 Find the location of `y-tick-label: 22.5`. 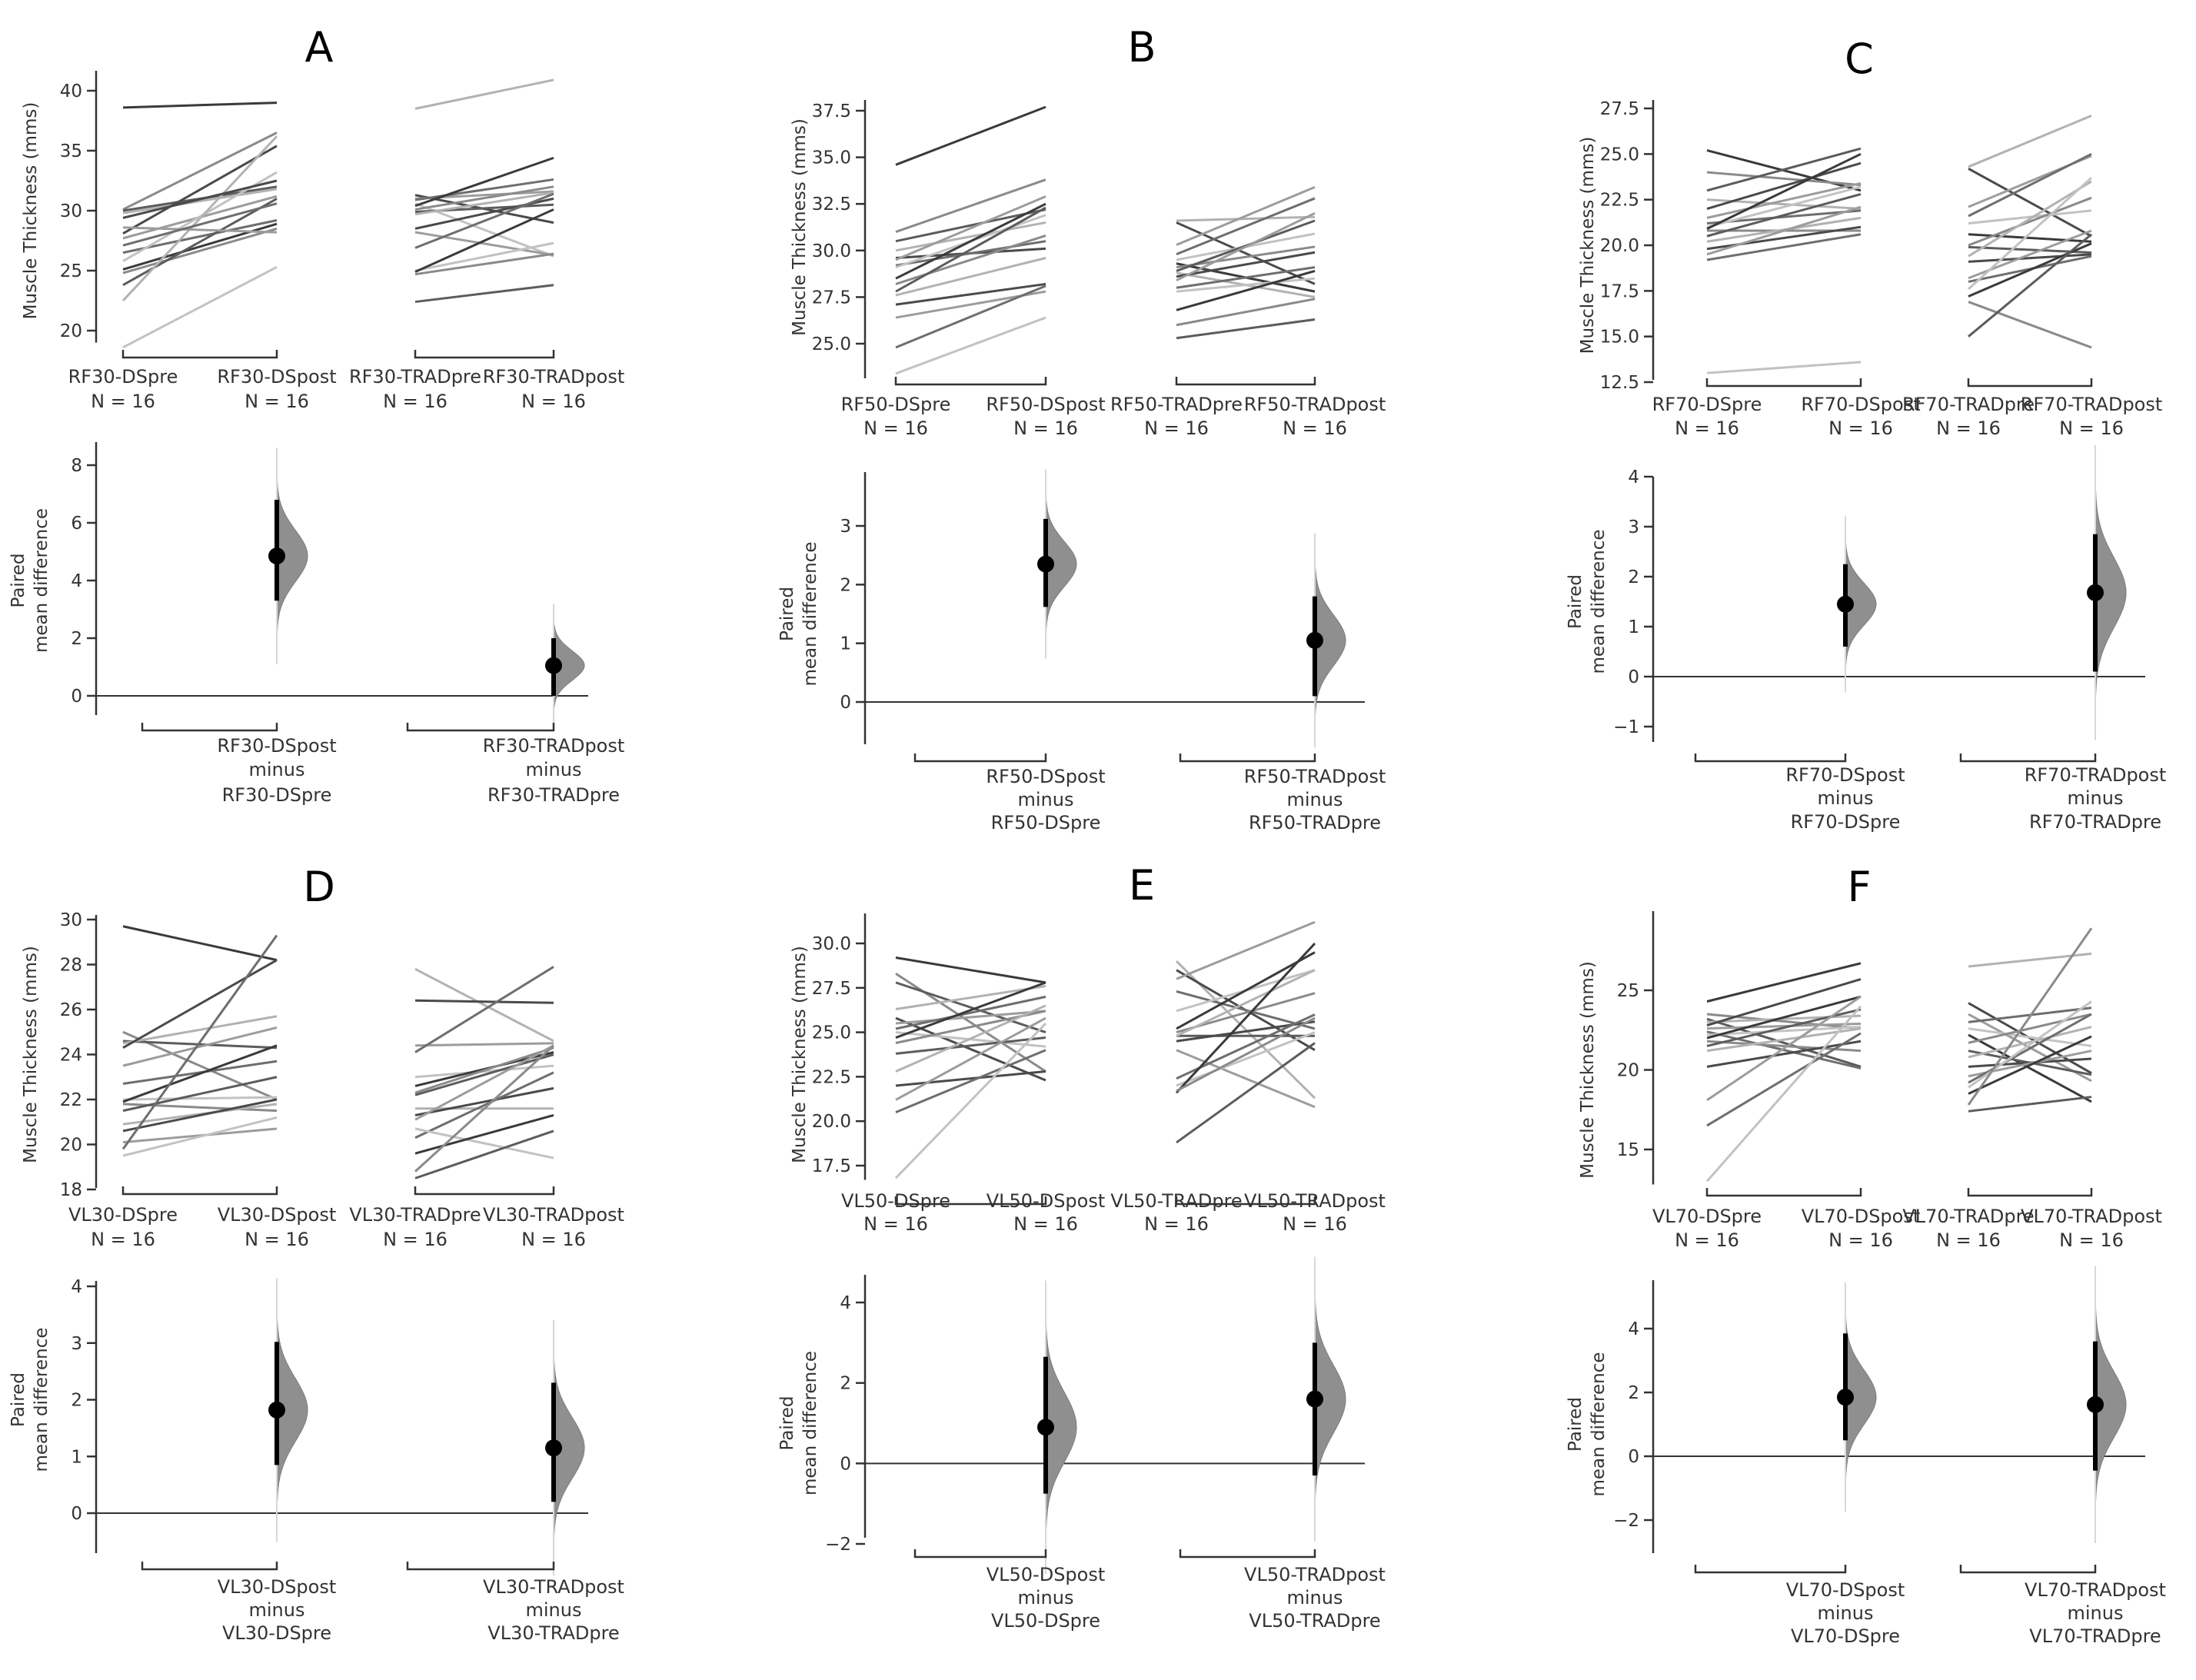

y-tick-label: 22.5 is located at coordinates (831, 1077).